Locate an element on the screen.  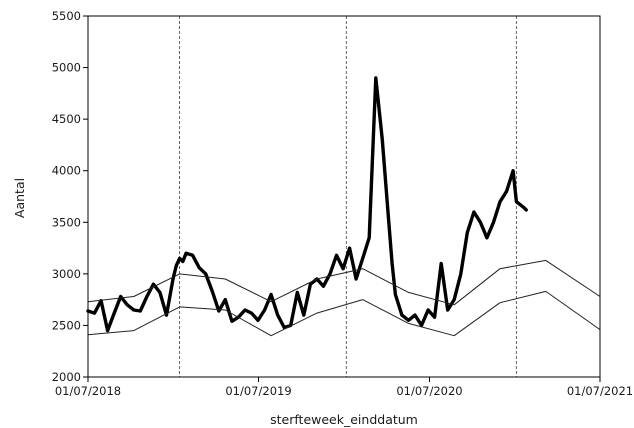
series-line-lower-band is located at coordinates (344, 313).